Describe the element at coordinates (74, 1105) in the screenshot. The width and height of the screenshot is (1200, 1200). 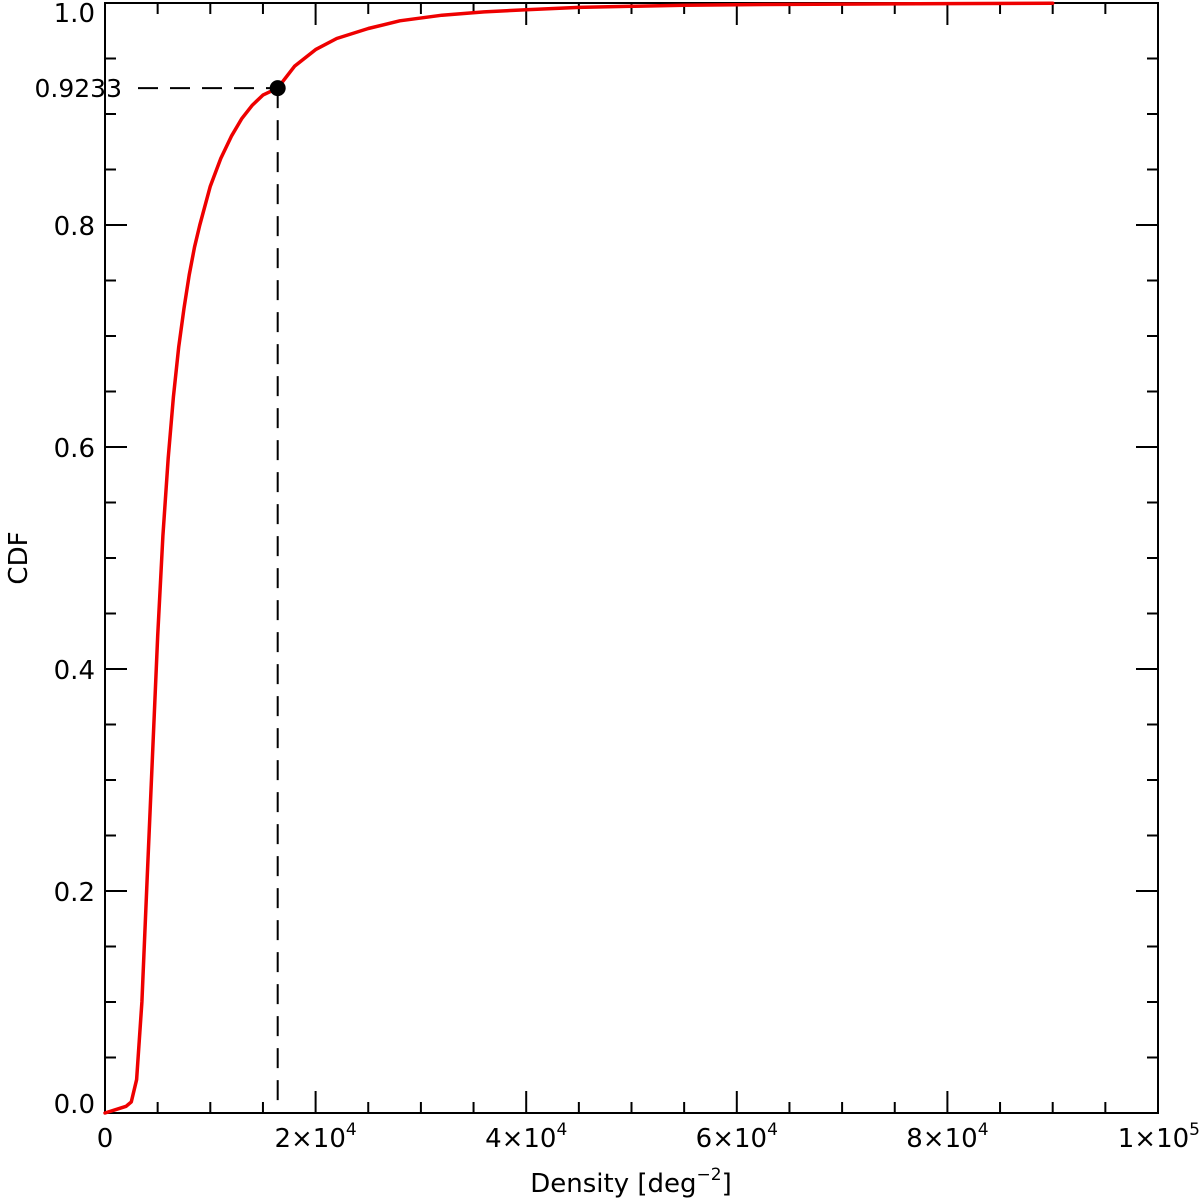
I see `y-tick-label: 0.0` at that location.